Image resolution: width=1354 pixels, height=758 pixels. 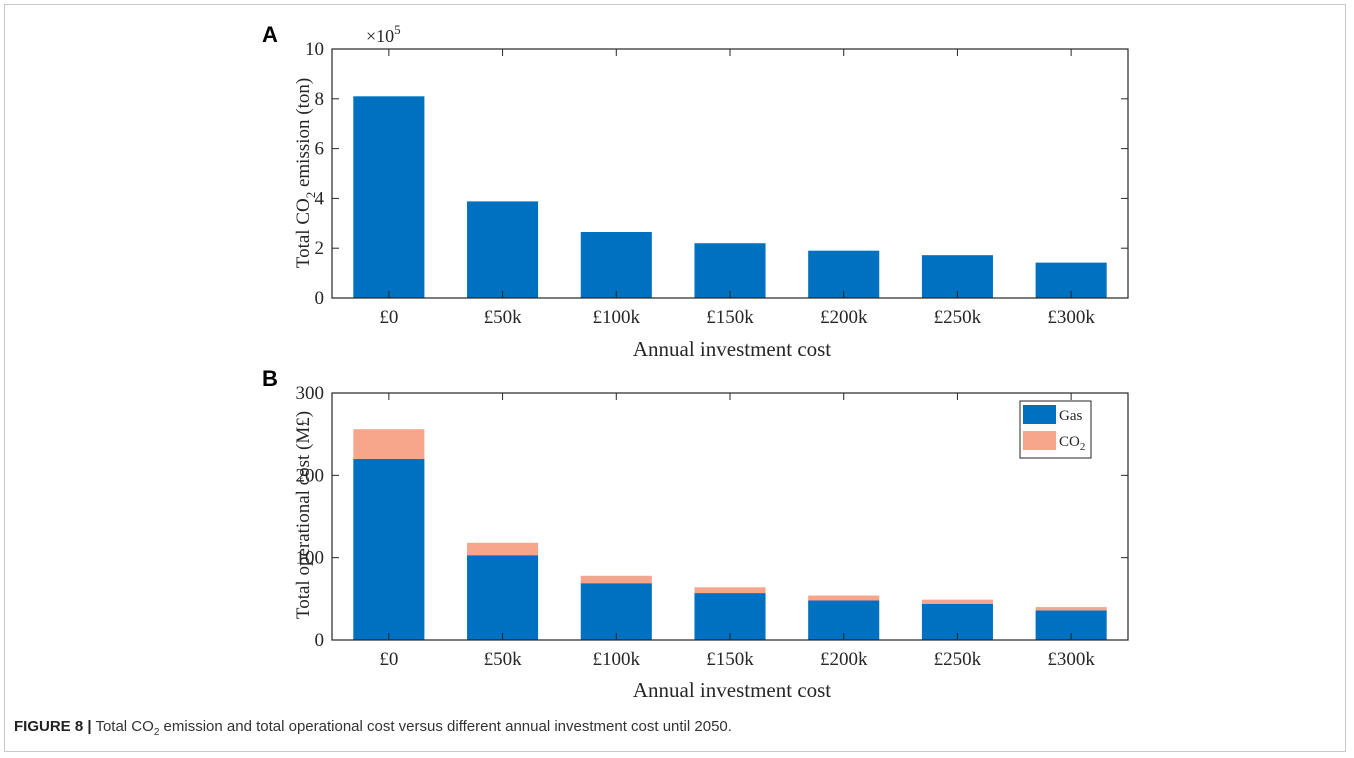 I want to click on panel-a-ytick-label: 2, so click(x=320, y=248).